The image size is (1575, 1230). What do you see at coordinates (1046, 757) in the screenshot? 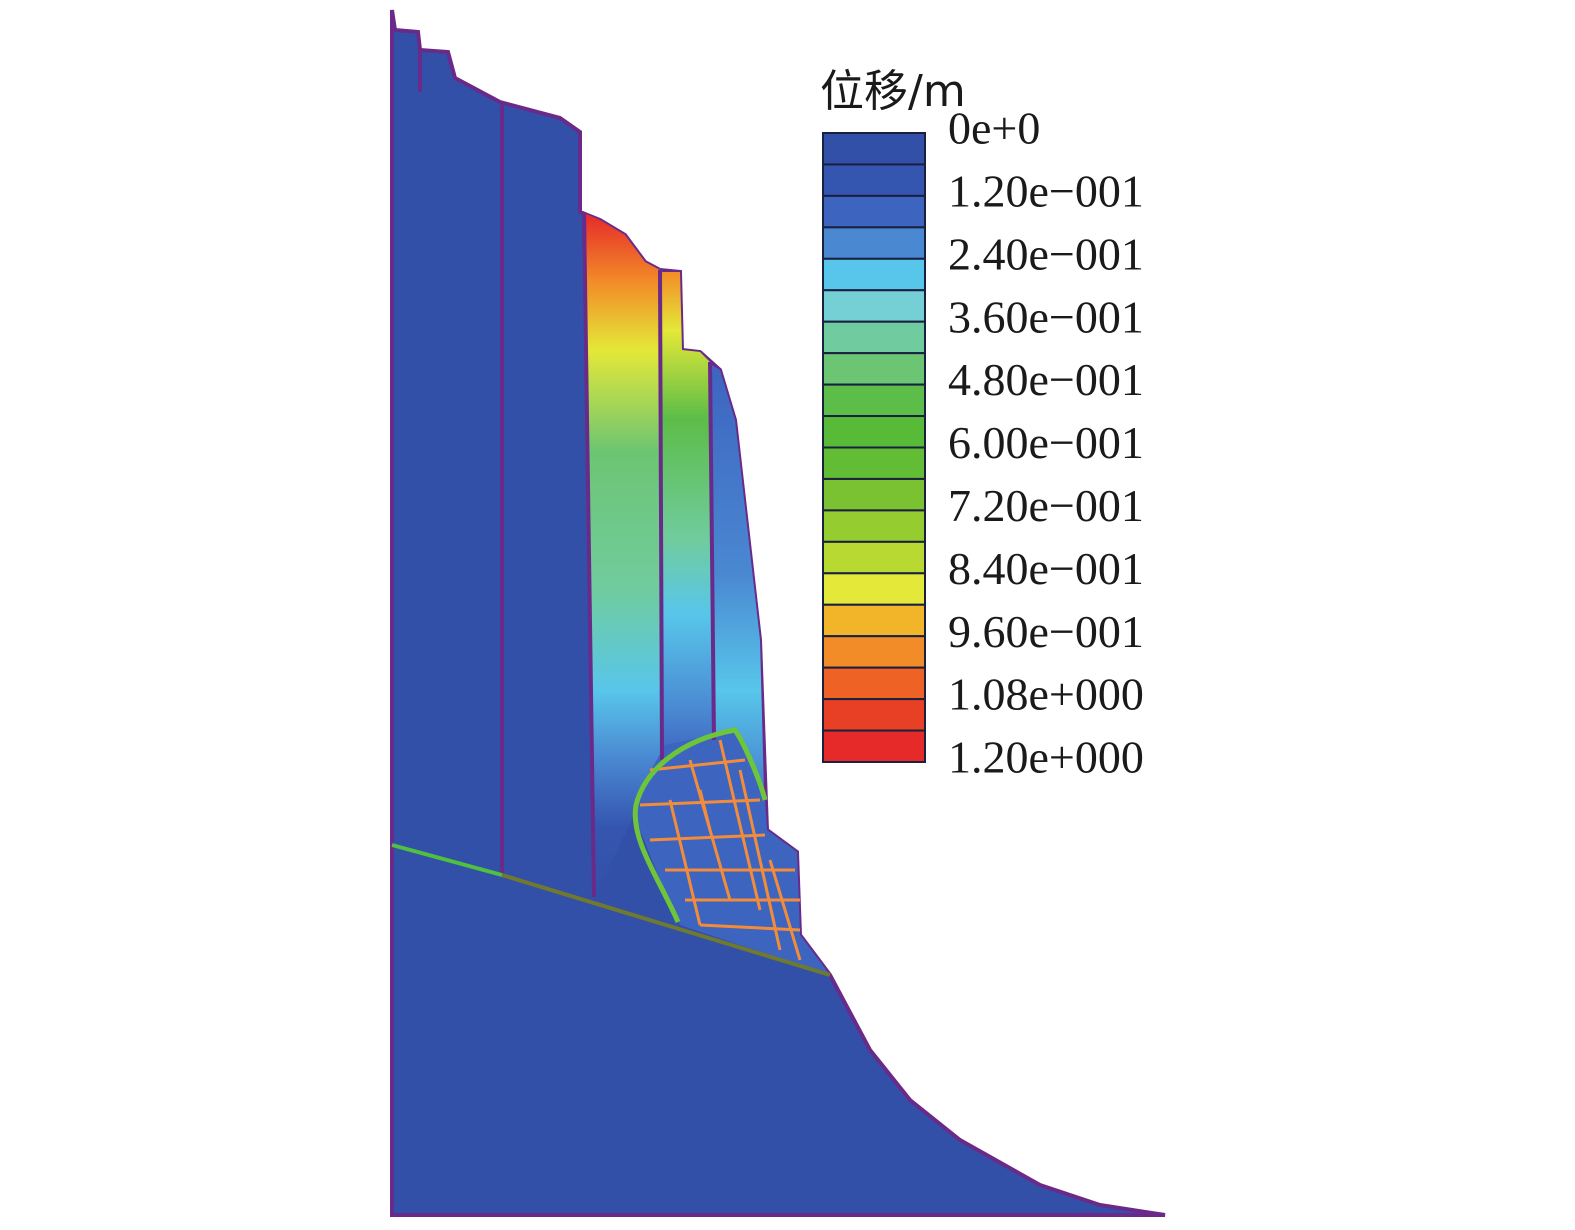
I see `legend-label: 1.20e+000` at bounding box center [1046, 757].